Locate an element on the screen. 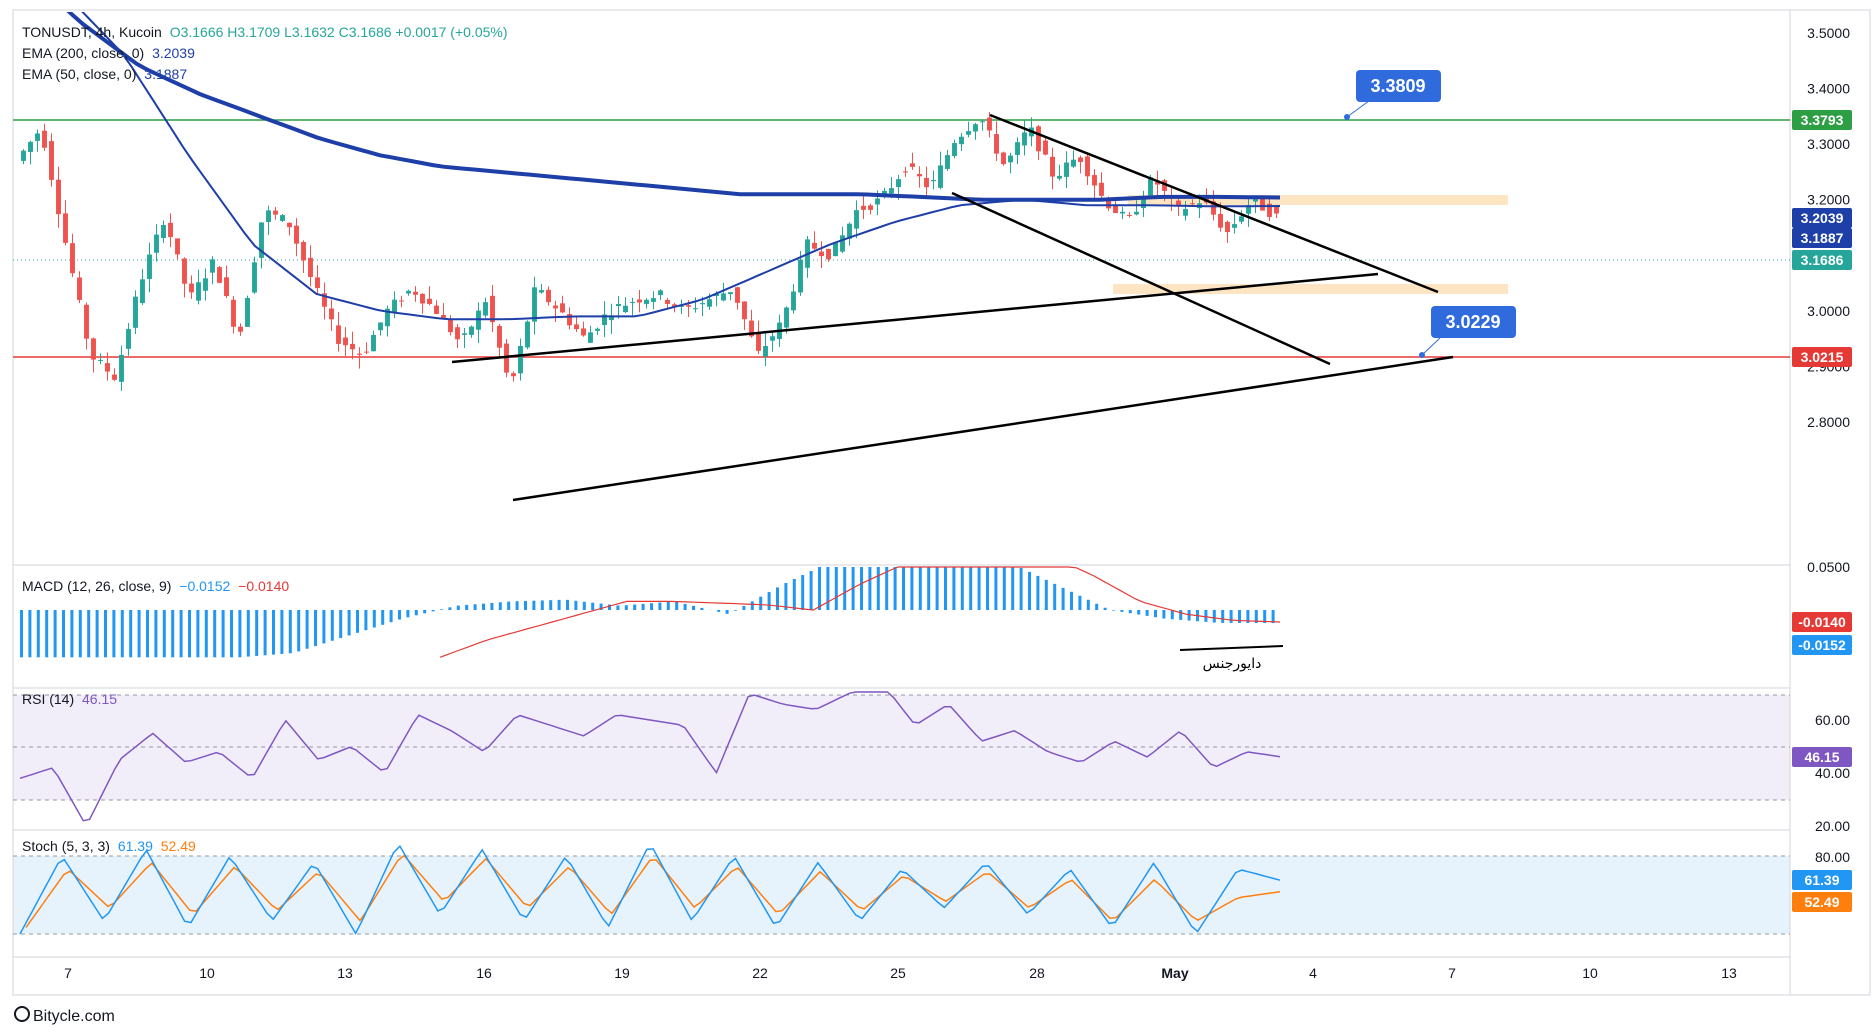 The width and height of the screenshot is (1876, 1035). time-label: 7 is located at coordinates (68, 973).